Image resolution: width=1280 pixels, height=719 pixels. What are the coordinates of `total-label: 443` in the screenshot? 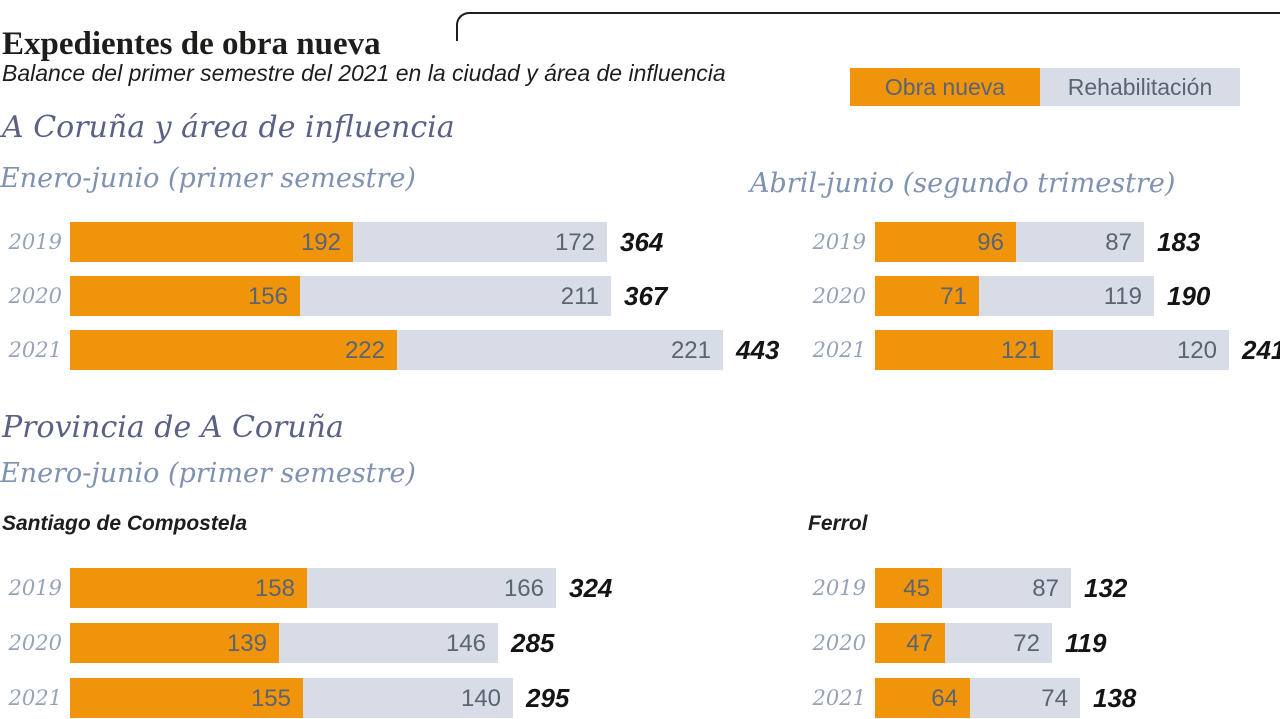 It's located at (758, 349).